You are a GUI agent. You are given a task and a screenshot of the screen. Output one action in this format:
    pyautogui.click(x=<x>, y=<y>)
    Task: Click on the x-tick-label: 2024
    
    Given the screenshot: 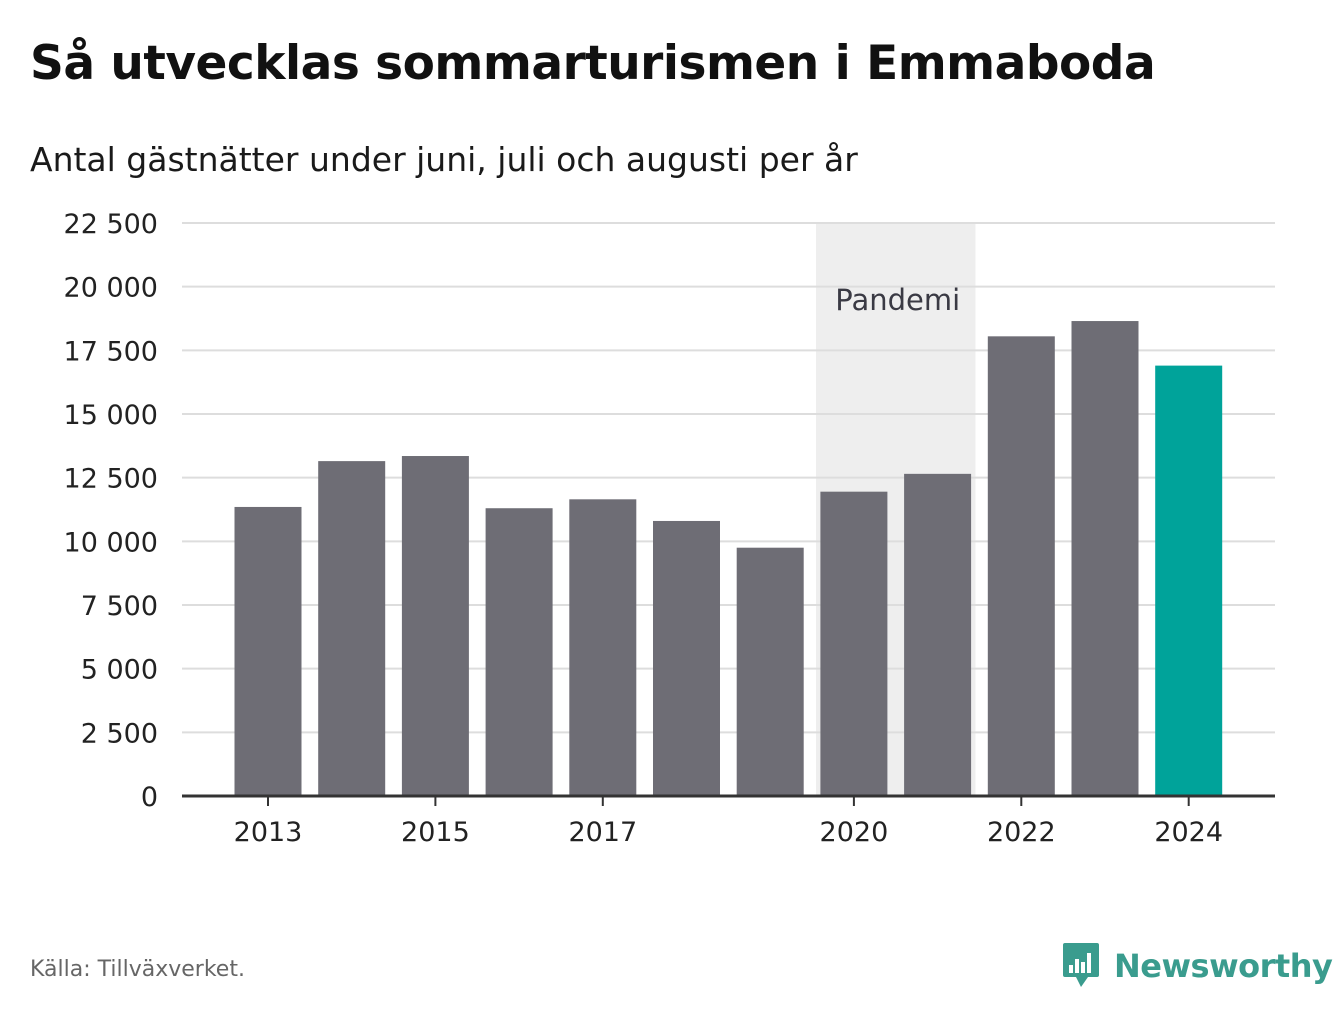 What is the action you would take?
    pyautogui.click(x=1188, y=832)
    